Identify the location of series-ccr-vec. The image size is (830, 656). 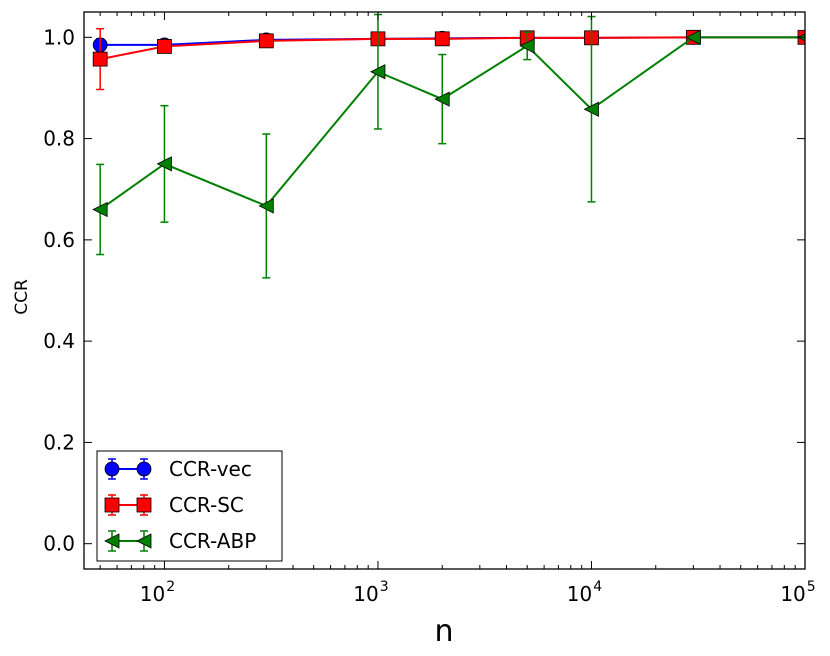
(448, 41).